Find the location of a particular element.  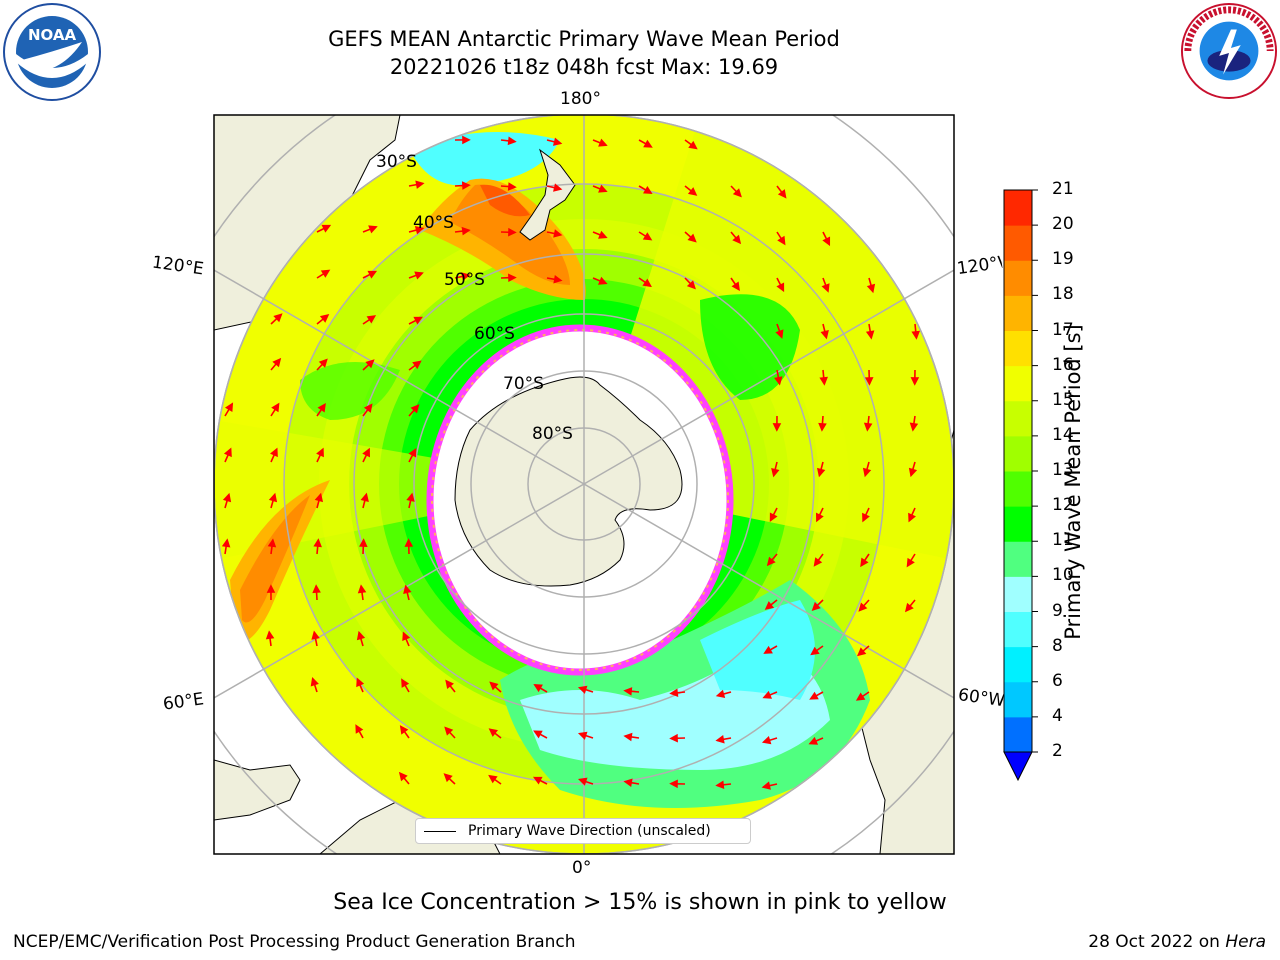

colorbar-tick-label: 9 is located at coordinates (1057, 610).